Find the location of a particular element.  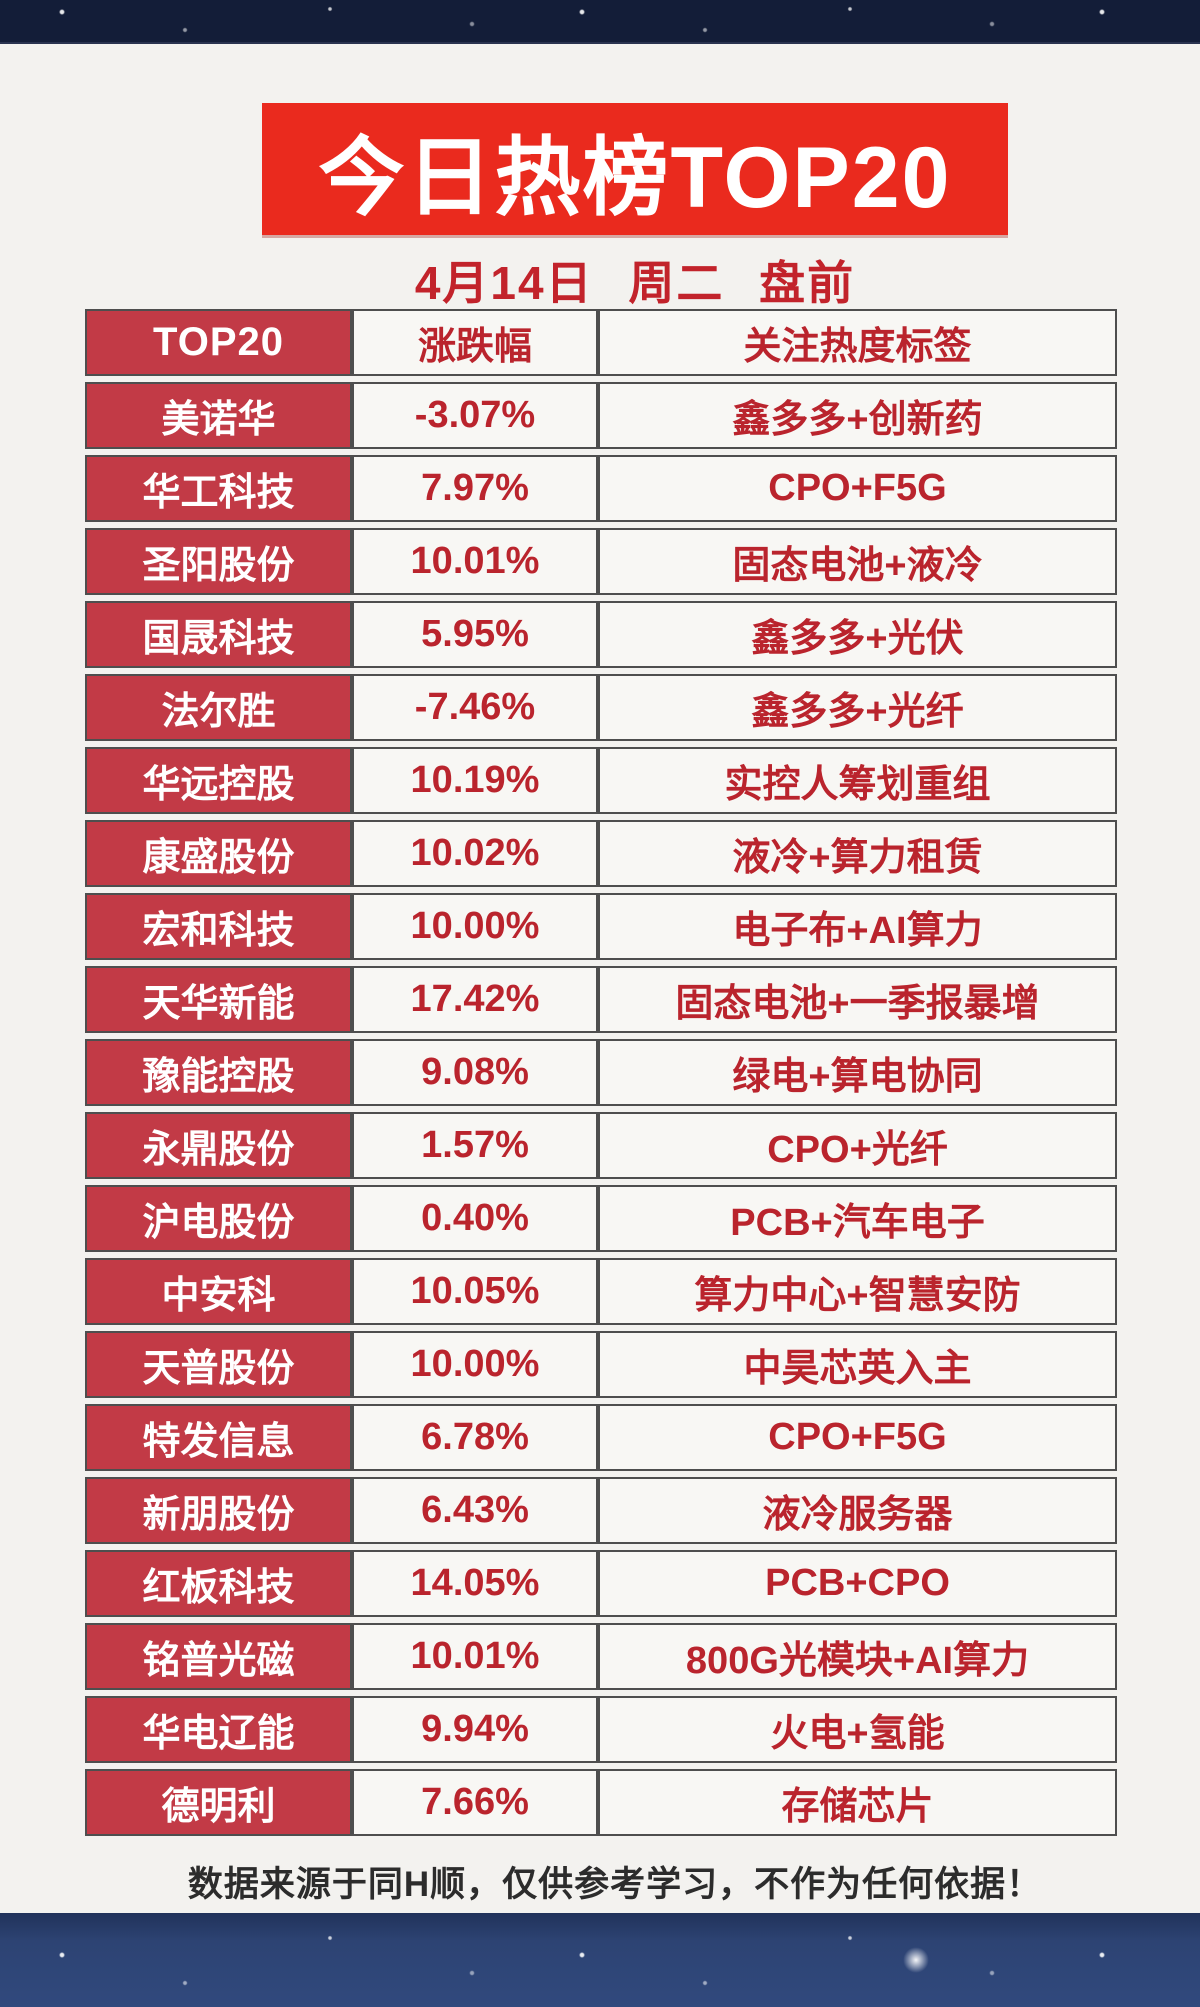

heat-tag: 800G光模块+AI算力 is located at coordinates (857, 1656).